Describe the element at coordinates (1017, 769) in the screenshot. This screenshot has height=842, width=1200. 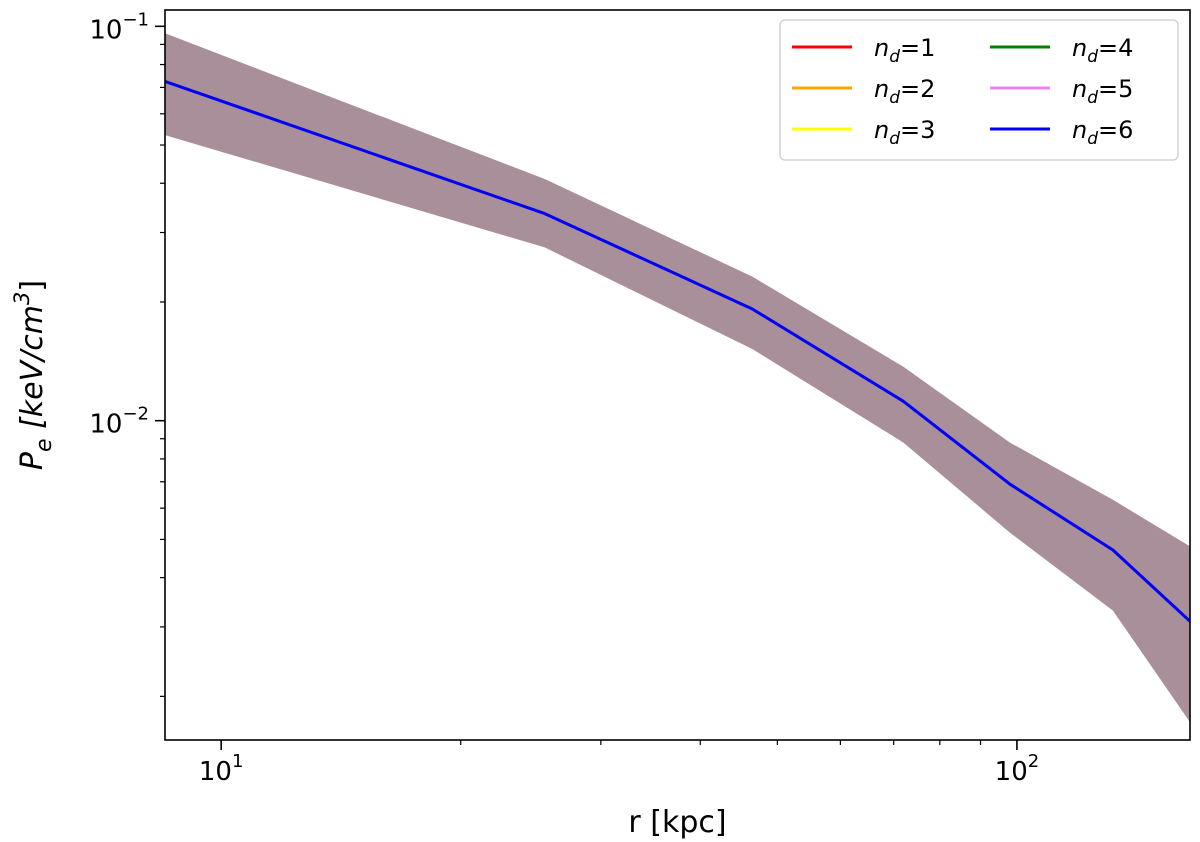
I see `x-tick-label-2: 10²` at that location.